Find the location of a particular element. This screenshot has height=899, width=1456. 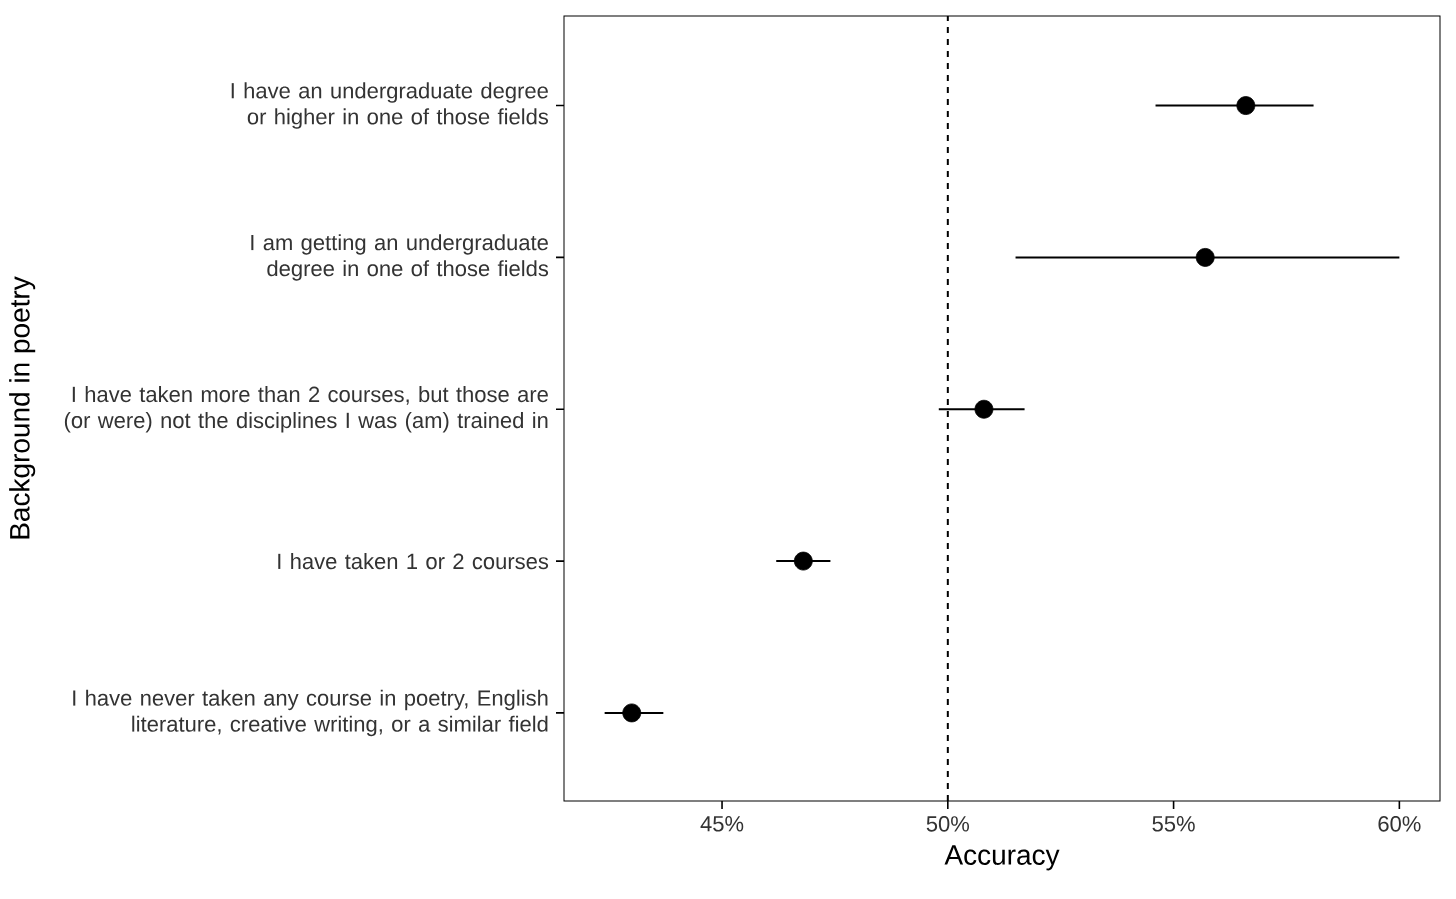

x-tick-label: 55% is located at coordinates (1173, 824).